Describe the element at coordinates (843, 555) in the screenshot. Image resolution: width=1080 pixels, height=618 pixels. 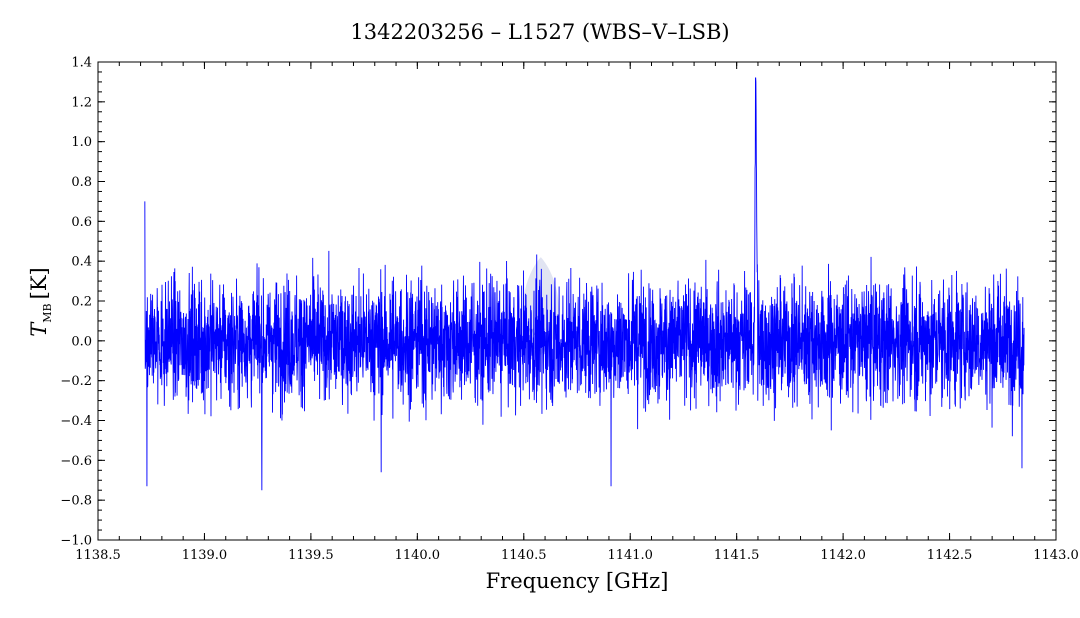
I see `x-tick-label: 1142.0` at that location.